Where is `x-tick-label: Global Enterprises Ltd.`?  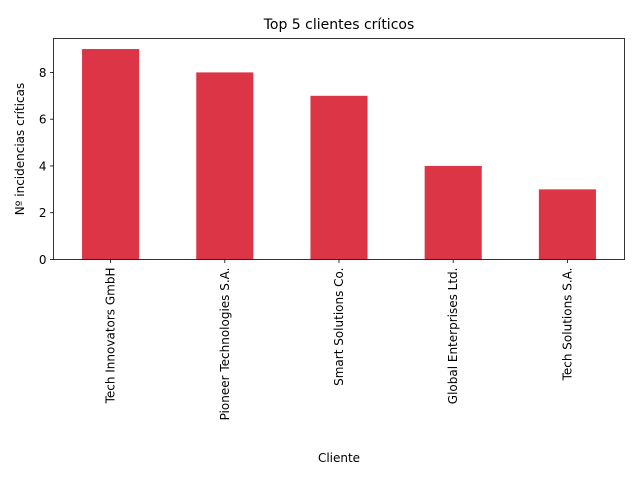
x-tick-label: Global Enterprises Ltd. is located at coordinates (453, 336).